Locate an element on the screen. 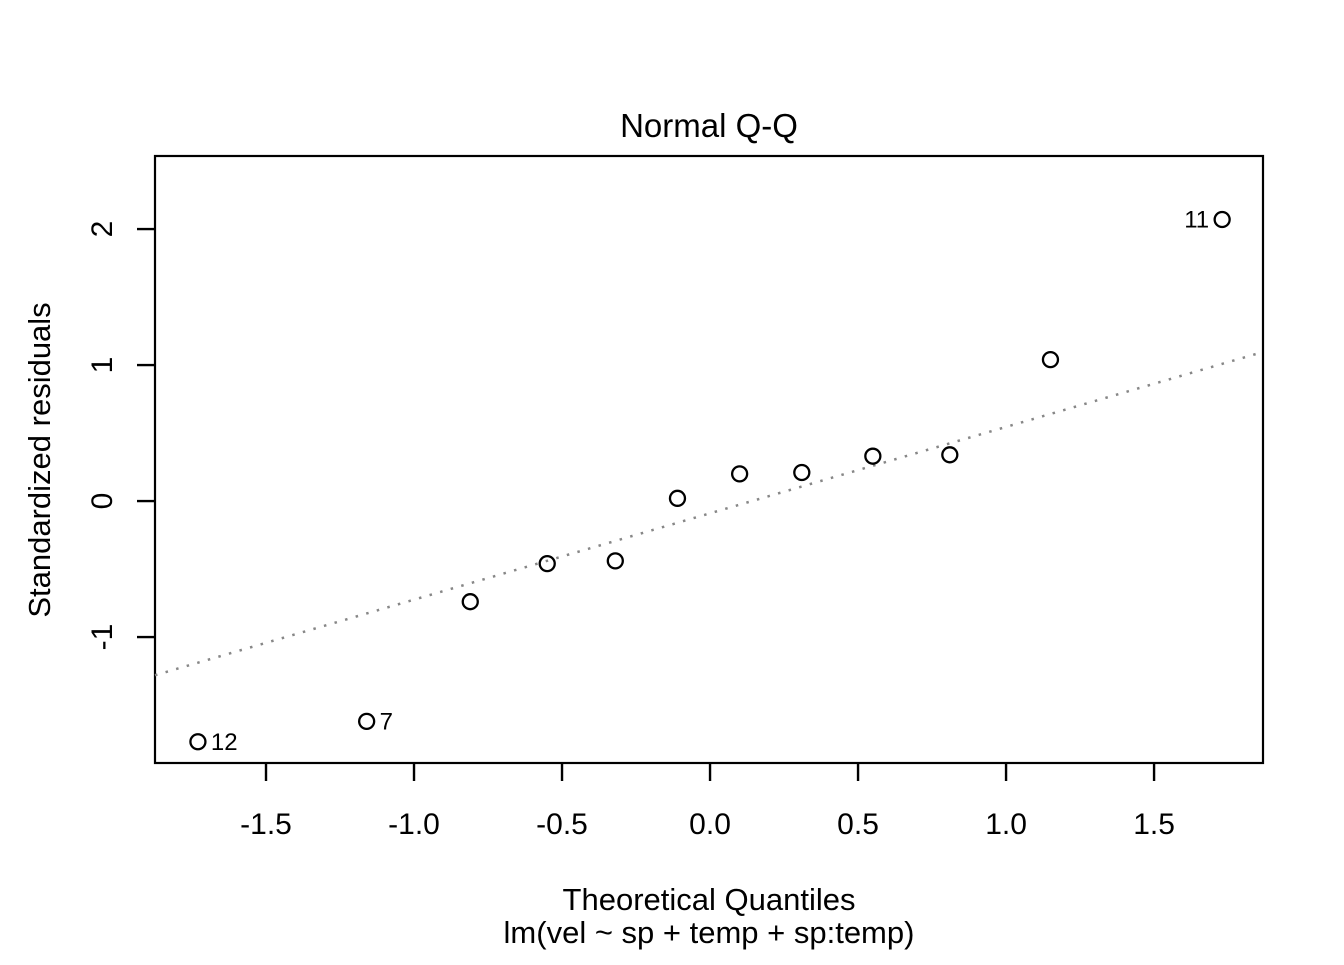 The image size is (1344, 965). y-axis-tick-label: 1 is located at coordinates (102, 365).